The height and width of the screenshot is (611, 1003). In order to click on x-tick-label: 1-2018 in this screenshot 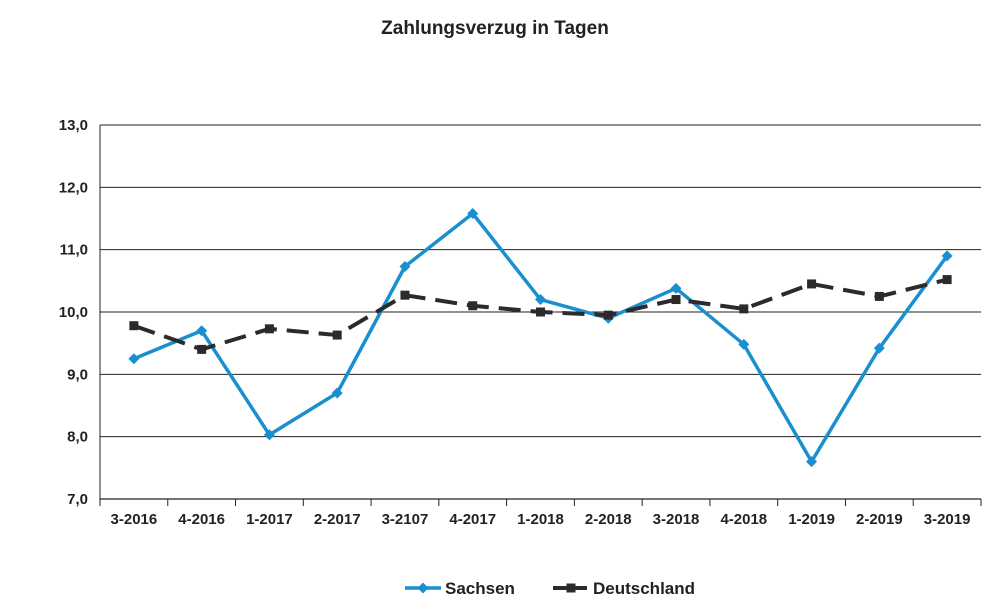, I will do `click(540, 519)`.